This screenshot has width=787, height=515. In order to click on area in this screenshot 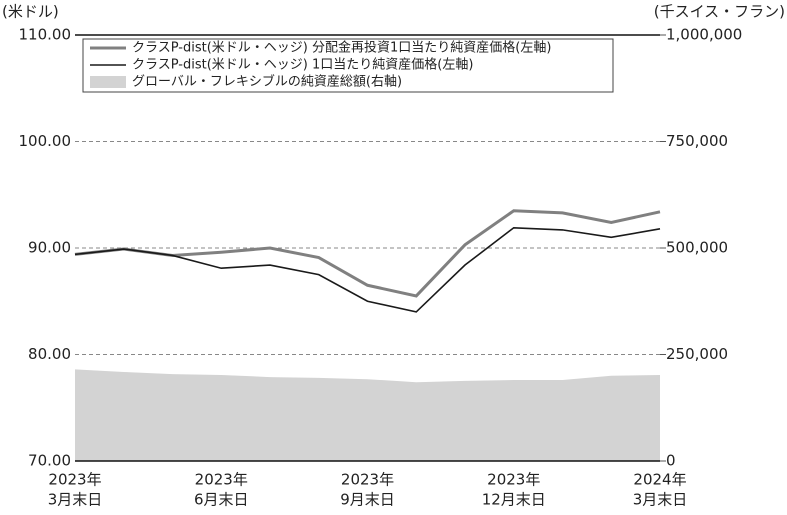, I will do `click(367, 415)`.